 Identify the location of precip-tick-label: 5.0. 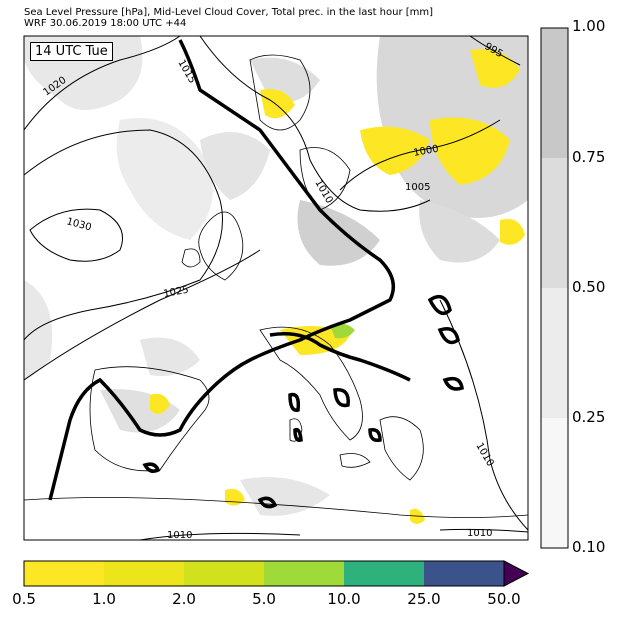
(264, 599).